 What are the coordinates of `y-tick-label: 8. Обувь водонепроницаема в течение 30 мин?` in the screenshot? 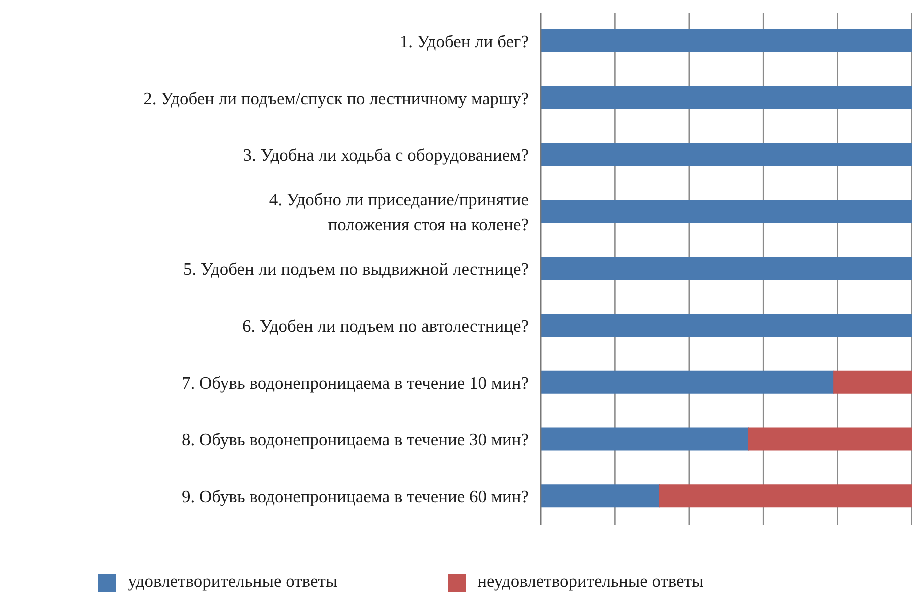 It's located at (356, 440).